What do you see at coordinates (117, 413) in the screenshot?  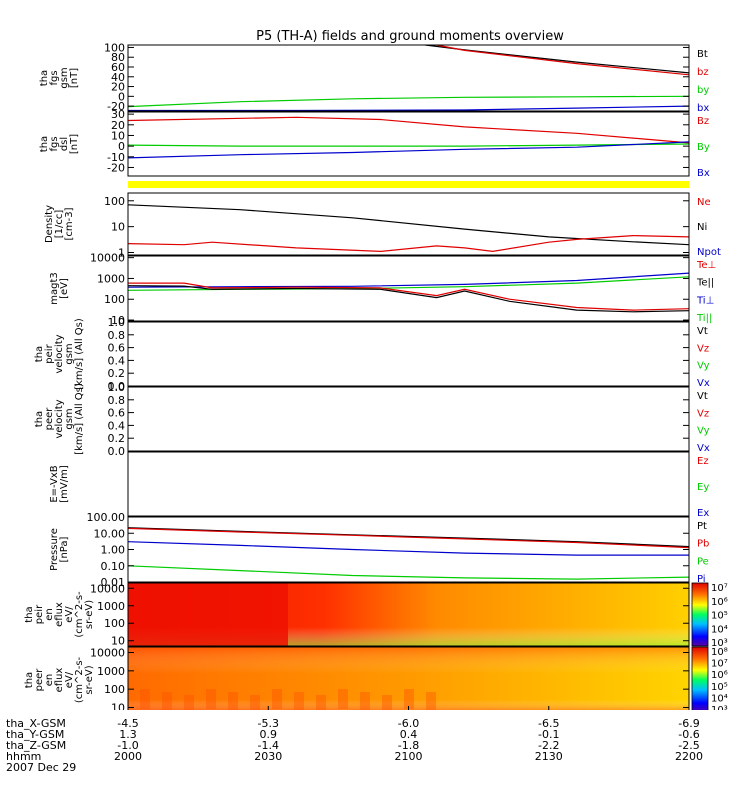 I see `y-tick-label: 0.6` at bounding box center [117, 413].